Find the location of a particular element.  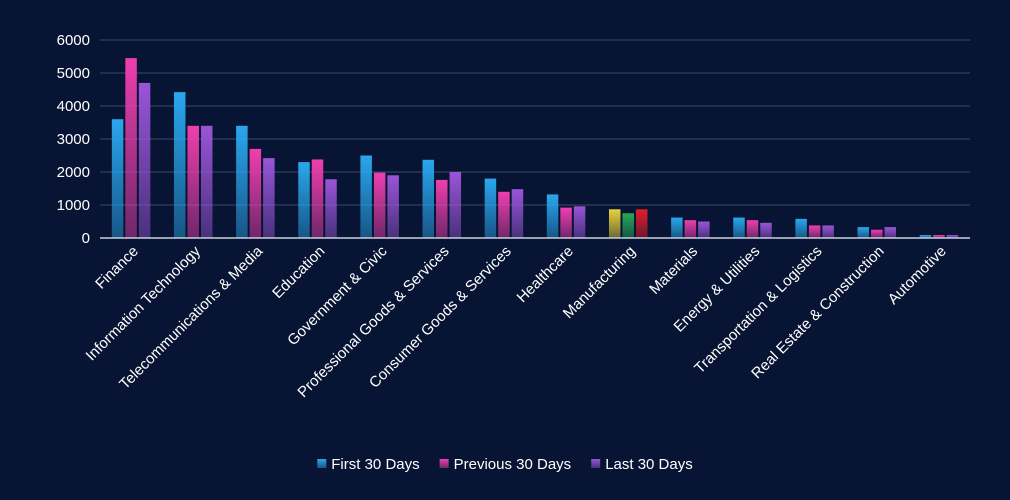

bar-automotive-first-30-days is located at coordinates (925, 236).